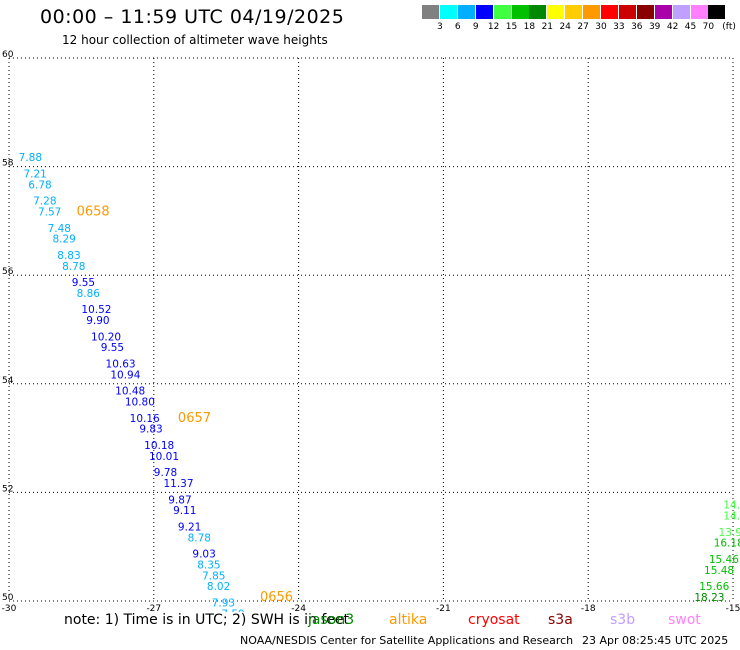 The height and width of the screenshot is (650, 740). Describe the element at coordinates (223, 603) in the screenshot. I see `swh-value-label: 7.93` at that location.